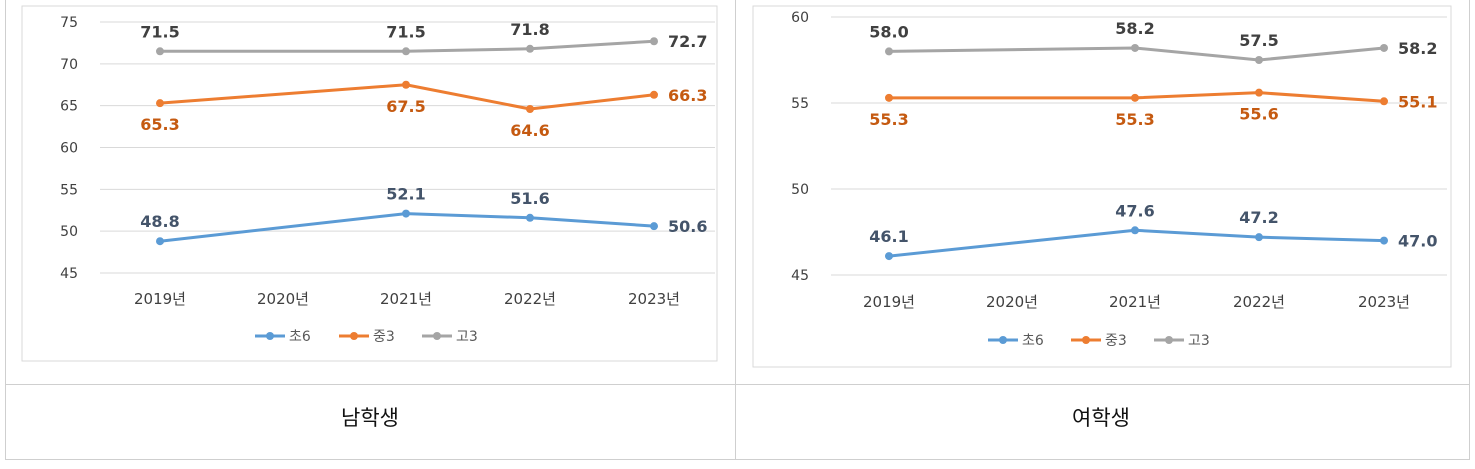 The height and width of the screenshot is (469, 1475). I want to click on caption-female: 여학생, so click(1101, 418).